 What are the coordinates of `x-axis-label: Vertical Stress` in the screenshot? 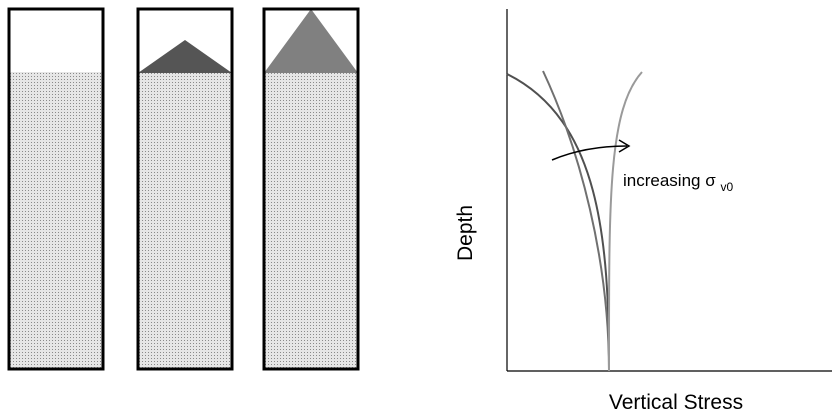 It's located at (676, 402).